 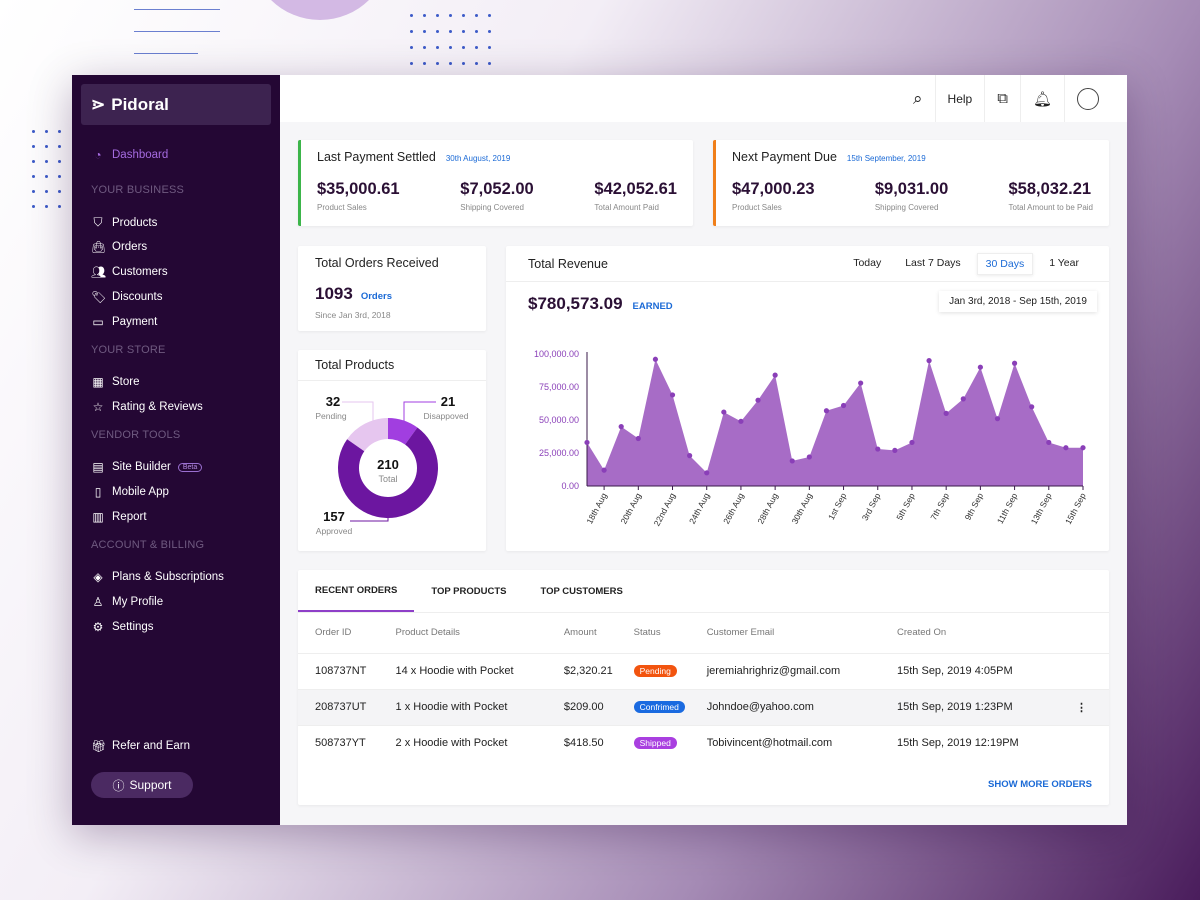 I want to click on avatar, so click(x=1087, y=98).